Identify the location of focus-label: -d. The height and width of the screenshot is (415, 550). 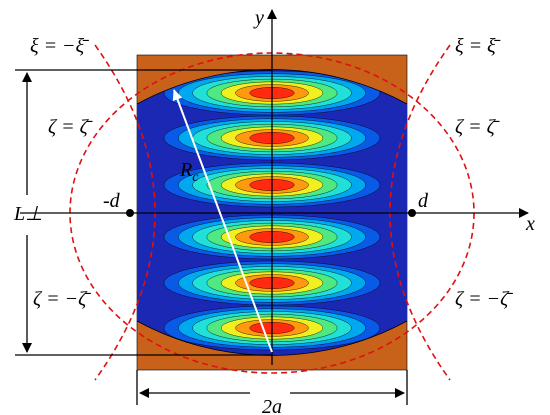
(112, 201).